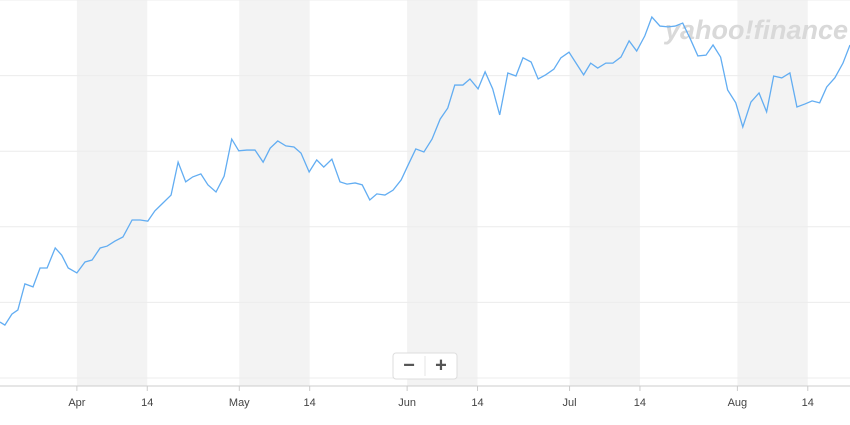 The image size is (850, 425). What do you see at coordinates (441, 365) in the screenshot?
I see `zoom-in: +` at bounding box center [441, 365].